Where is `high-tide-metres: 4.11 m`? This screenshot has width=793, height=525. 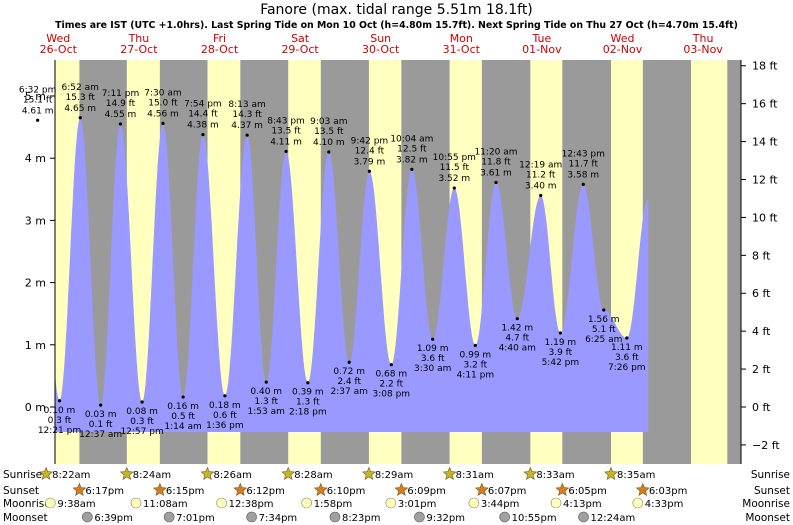 high-tide-metres: 4.11 m is located at coordinates (286, 142).